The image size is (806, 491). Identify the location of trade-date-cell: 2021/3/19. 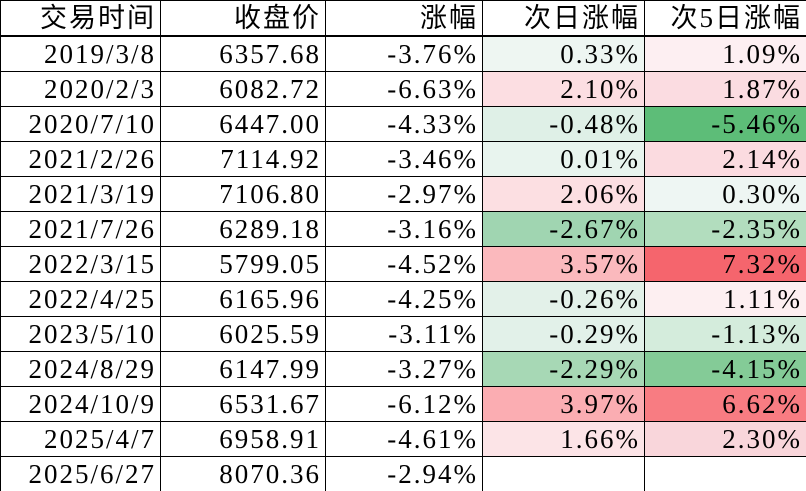
(80, 194).